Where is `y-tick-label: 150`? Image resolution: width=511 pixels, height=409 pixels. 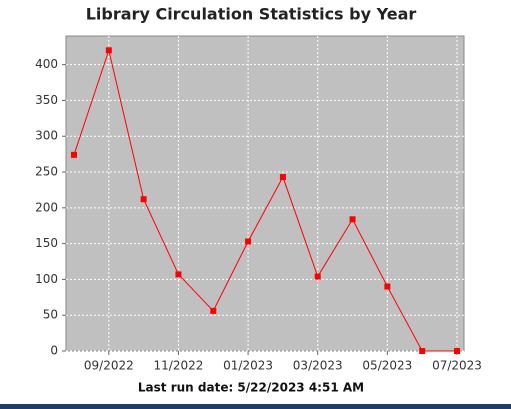 y-tick-label: 150 is located at coordinates (46, 243).